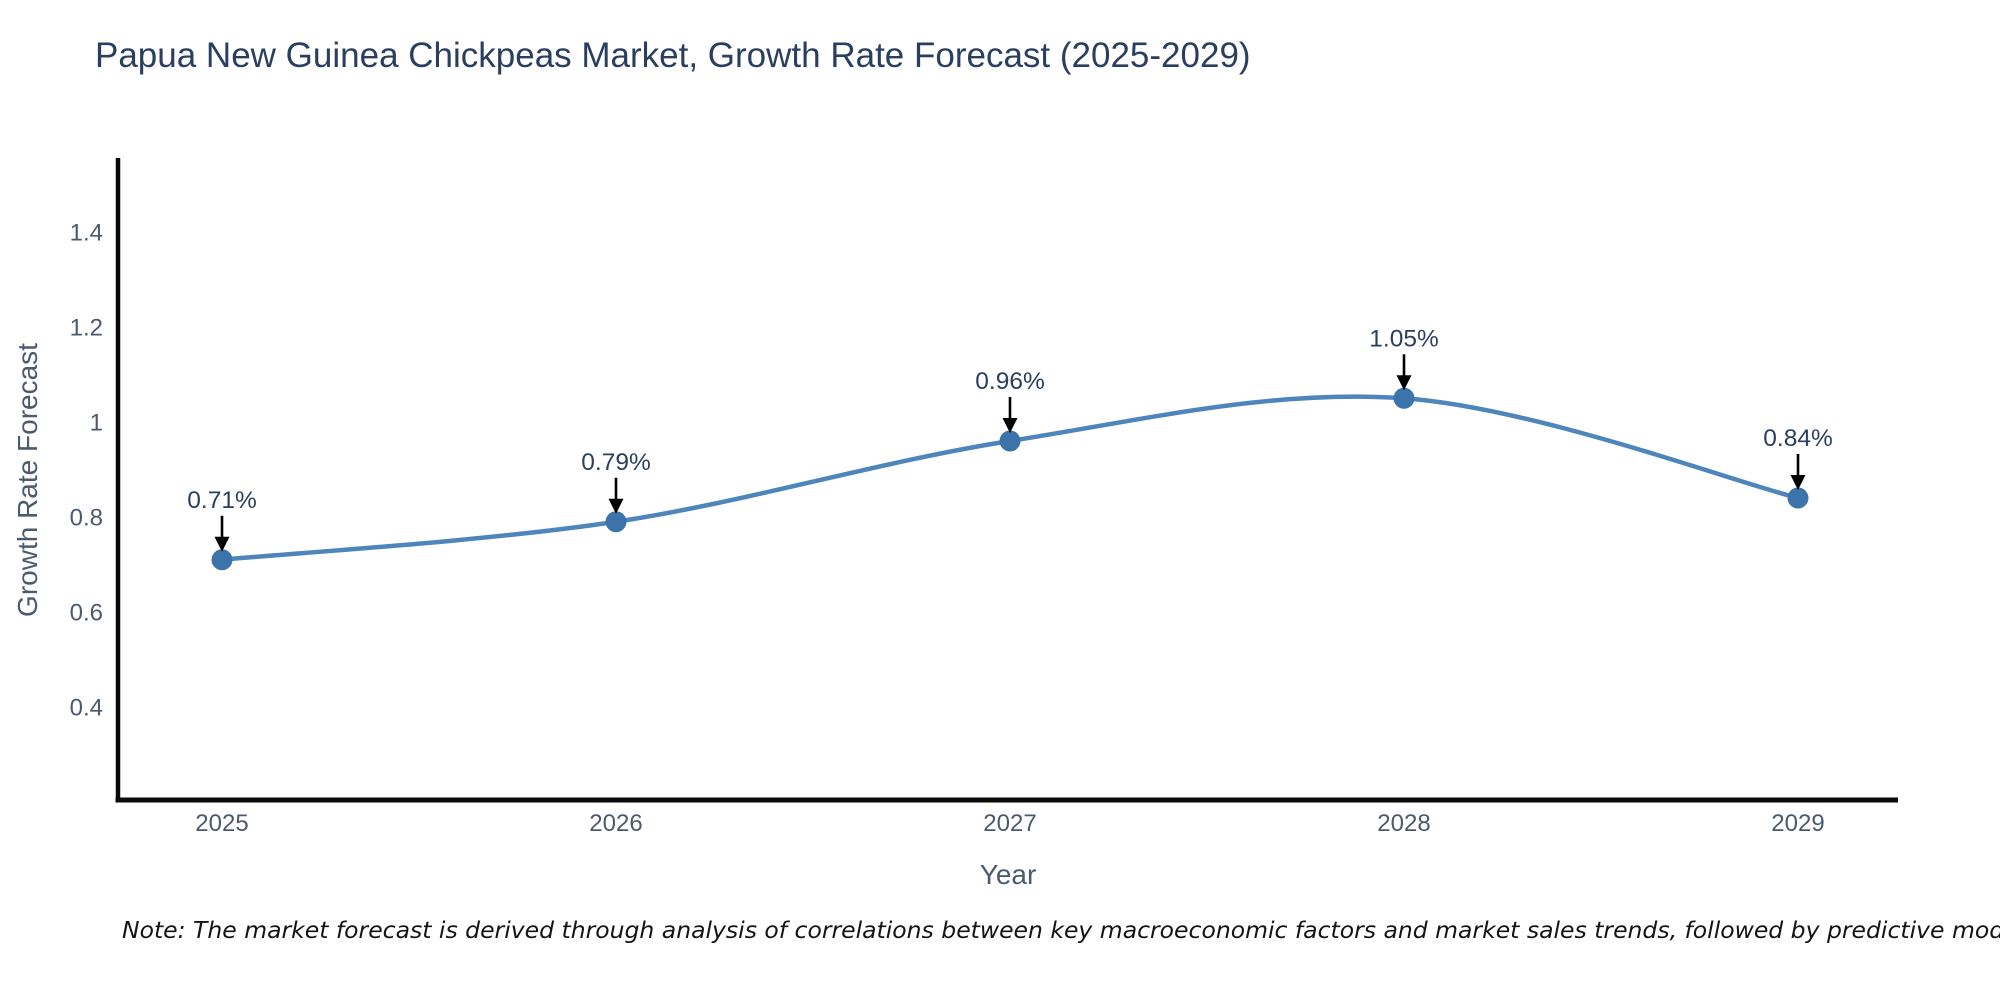 This screenshot has width=2000, height=1000. What do you see at coordinates (221, 500) in the screenshot?
I see `point-annotation-label: 0.71%` at bounding box center [221, 500].